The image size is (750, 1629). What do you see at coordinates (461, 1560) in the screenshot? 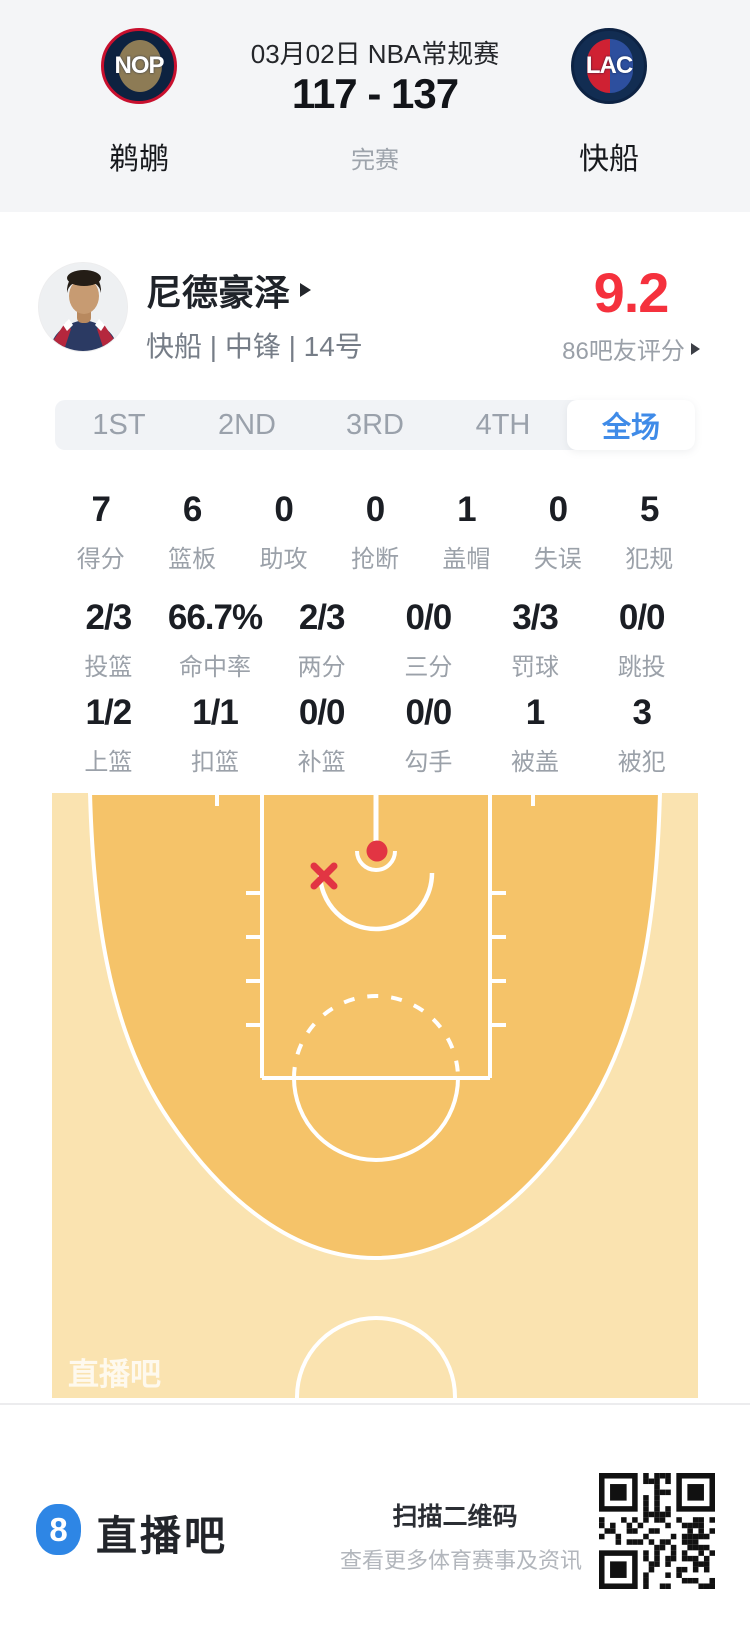
I see `qr-subtitle: 查看更多体育赛事及资讯` at bounding box center [461, 1560].